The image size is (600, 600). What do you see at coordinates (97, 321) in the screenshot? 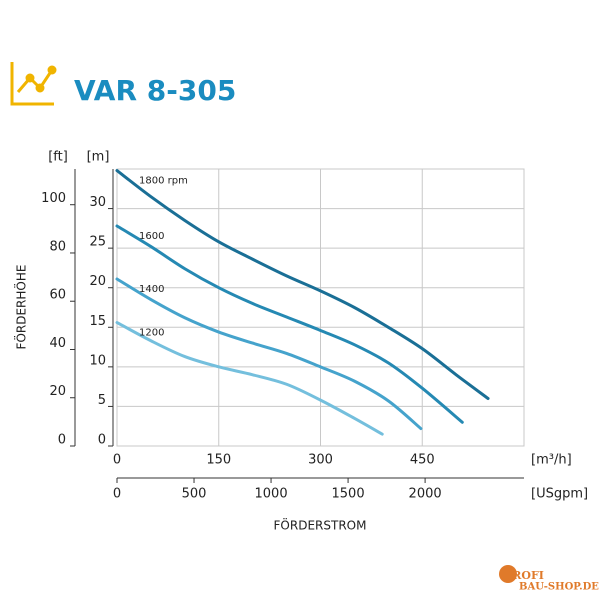
I see `y-tick-label: 15` at bounding box center [97, 321].